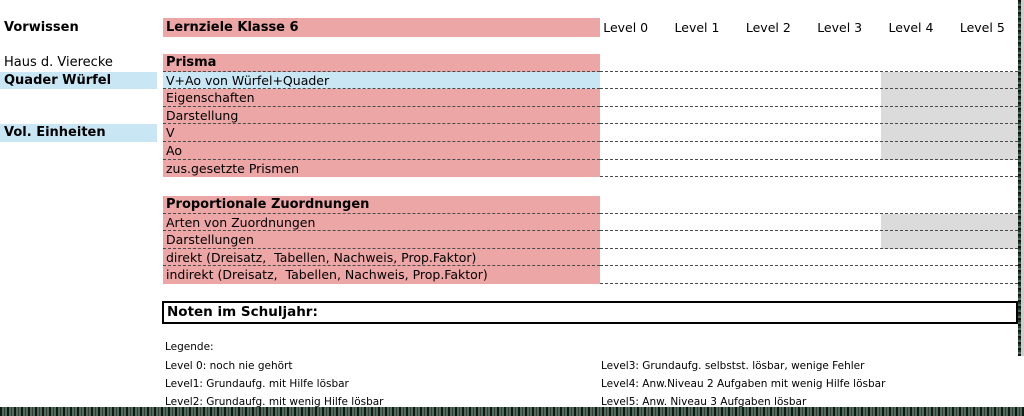 Image resolution: width=1024 pixels, height=416 pixels. I want to click on topic-row: Haus d. Vierecke Prisma, so click(512, 63).